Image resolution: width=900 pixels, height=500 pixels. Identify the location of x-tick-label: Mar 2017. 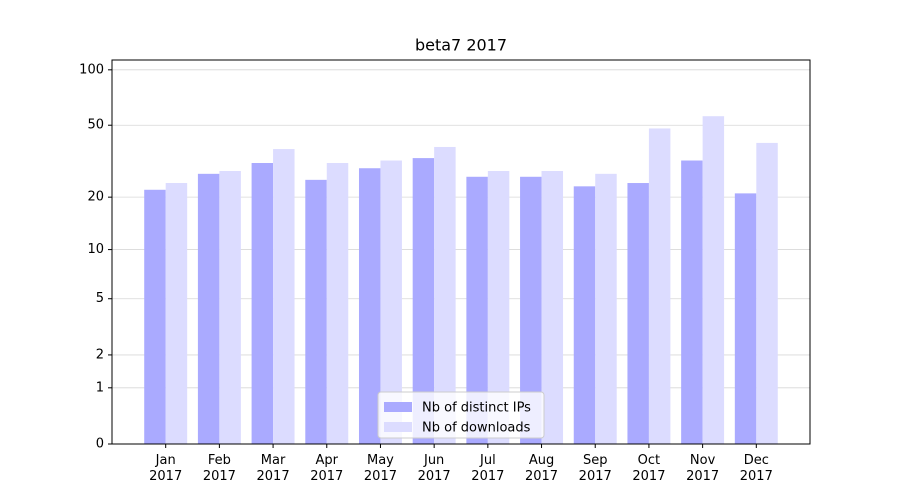
(273, 468).